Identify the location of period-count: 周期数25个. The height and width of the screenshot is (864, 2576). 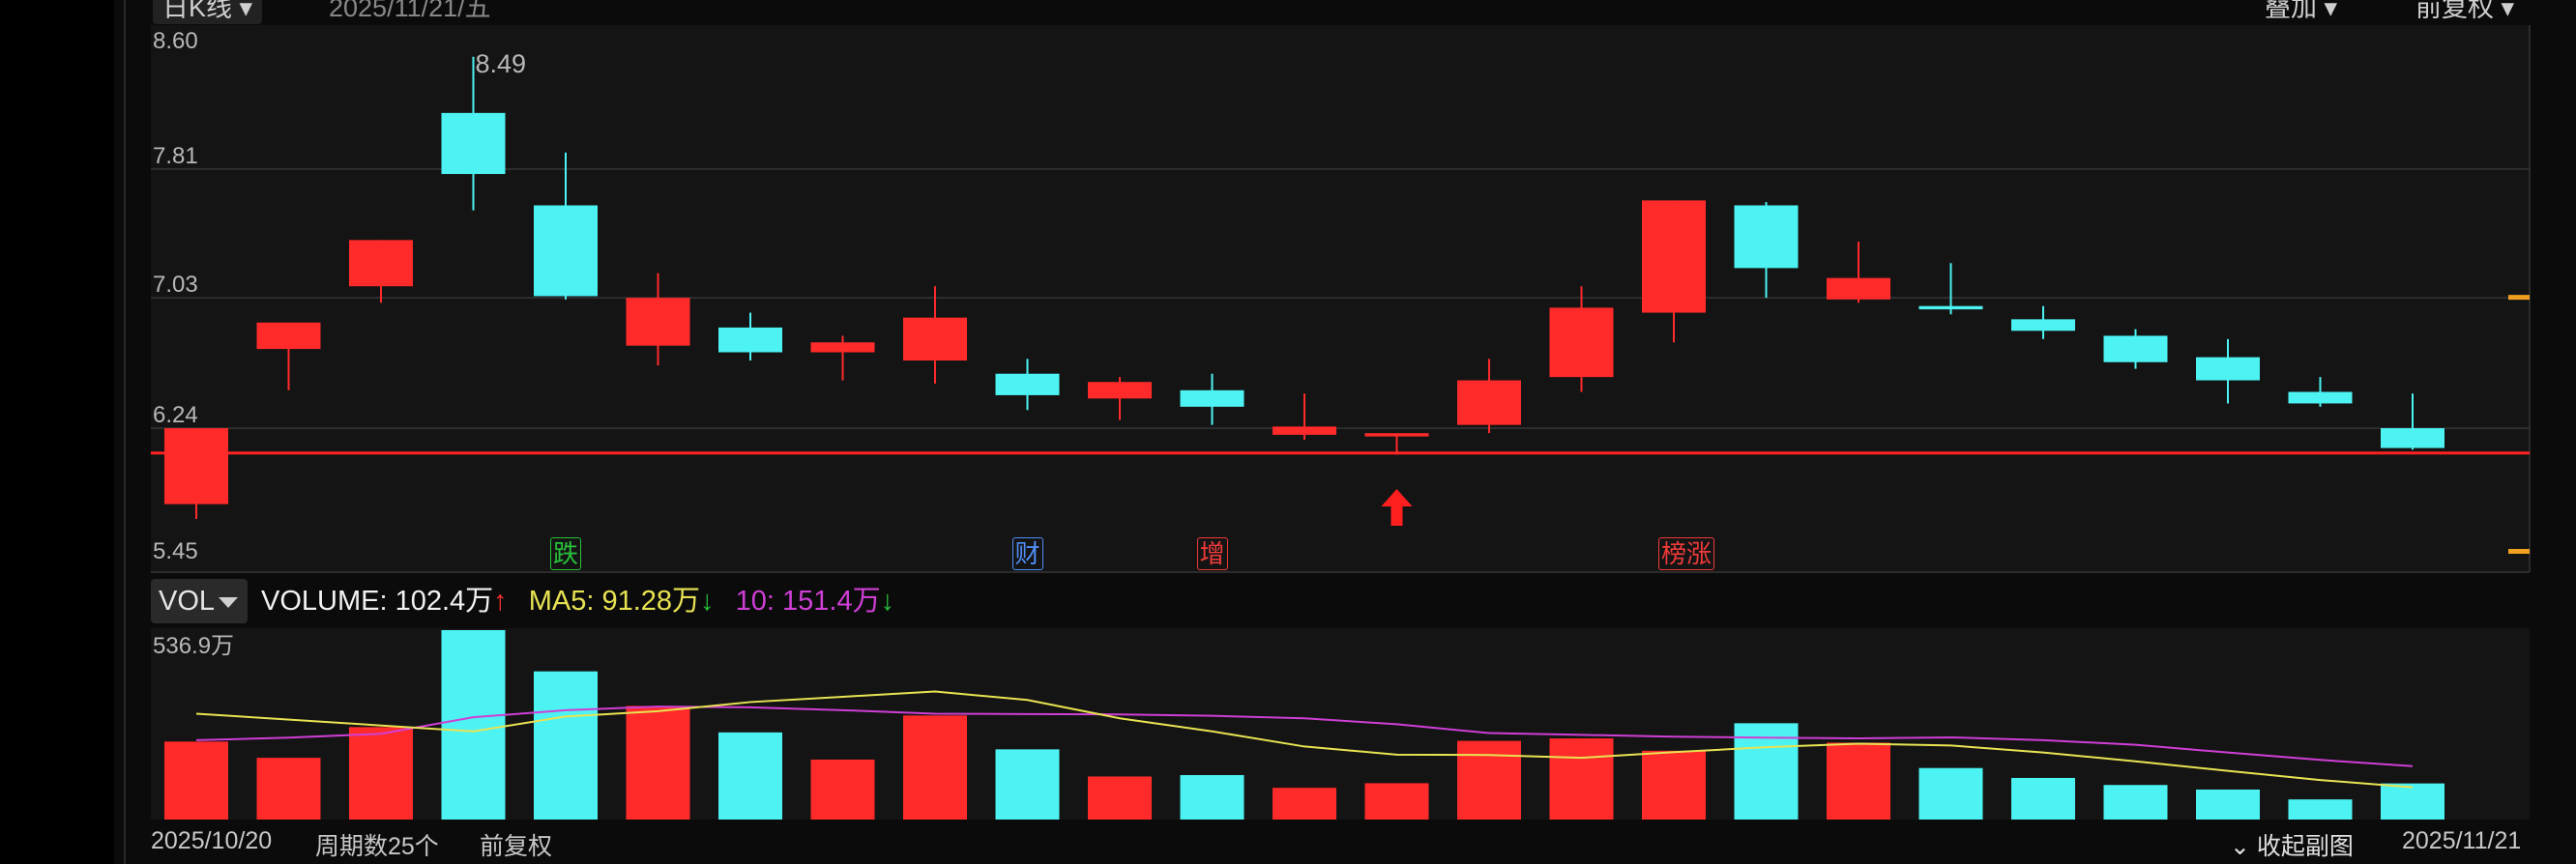
(377, 847).